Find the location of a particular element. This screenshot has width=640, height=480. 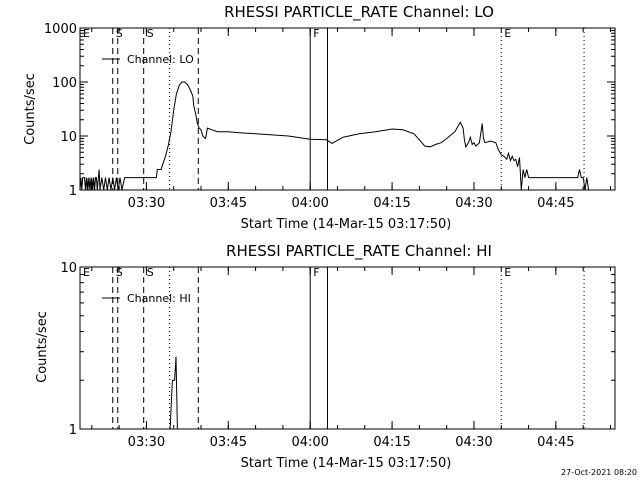

generation-timestamp: 27-Oct-2021 08:20 is located at coordinates (599, 472).